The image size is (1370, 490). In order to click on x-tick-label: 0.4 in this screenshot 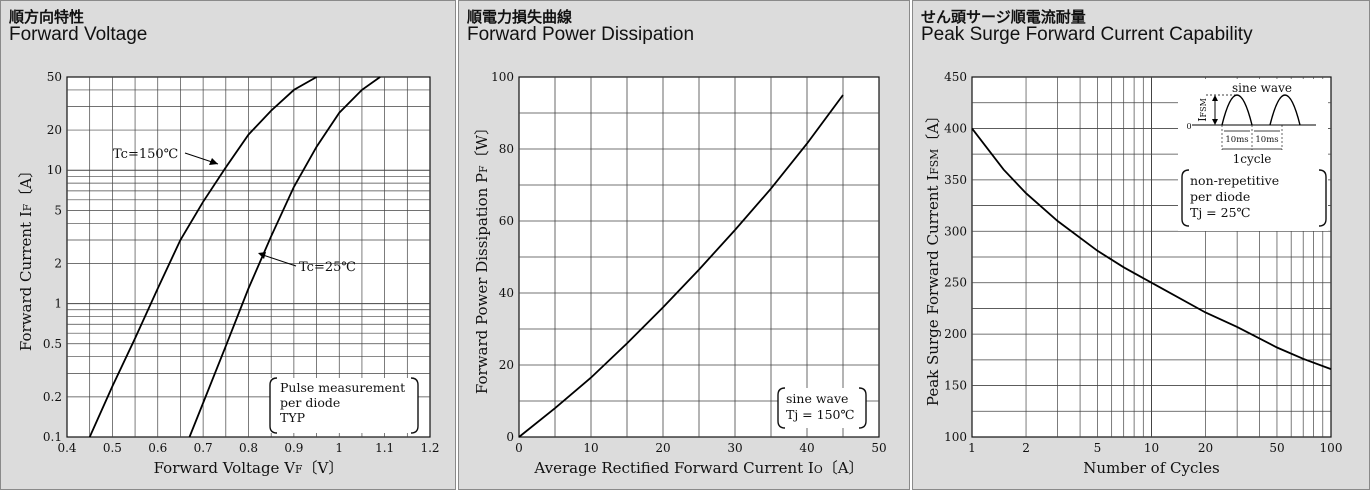, I will do `click(66, 448)`.